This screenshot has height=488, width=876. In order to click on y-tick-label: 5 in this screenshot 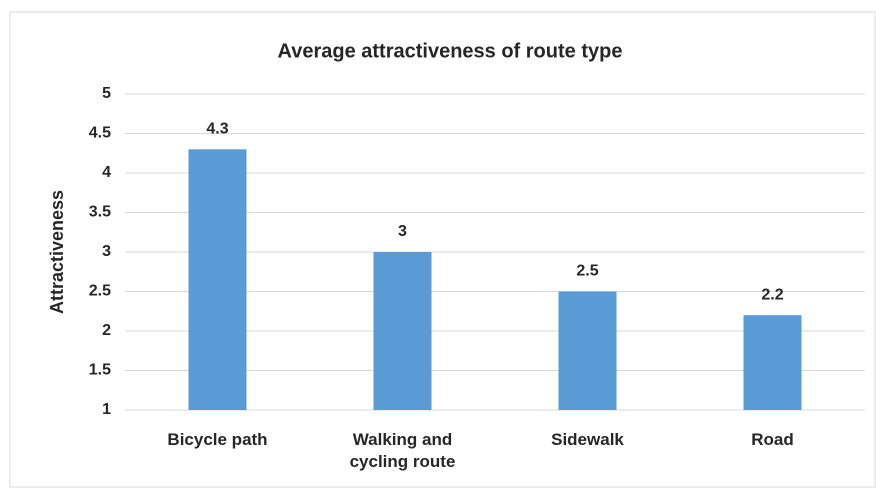, I will do `click(106, 93)`.